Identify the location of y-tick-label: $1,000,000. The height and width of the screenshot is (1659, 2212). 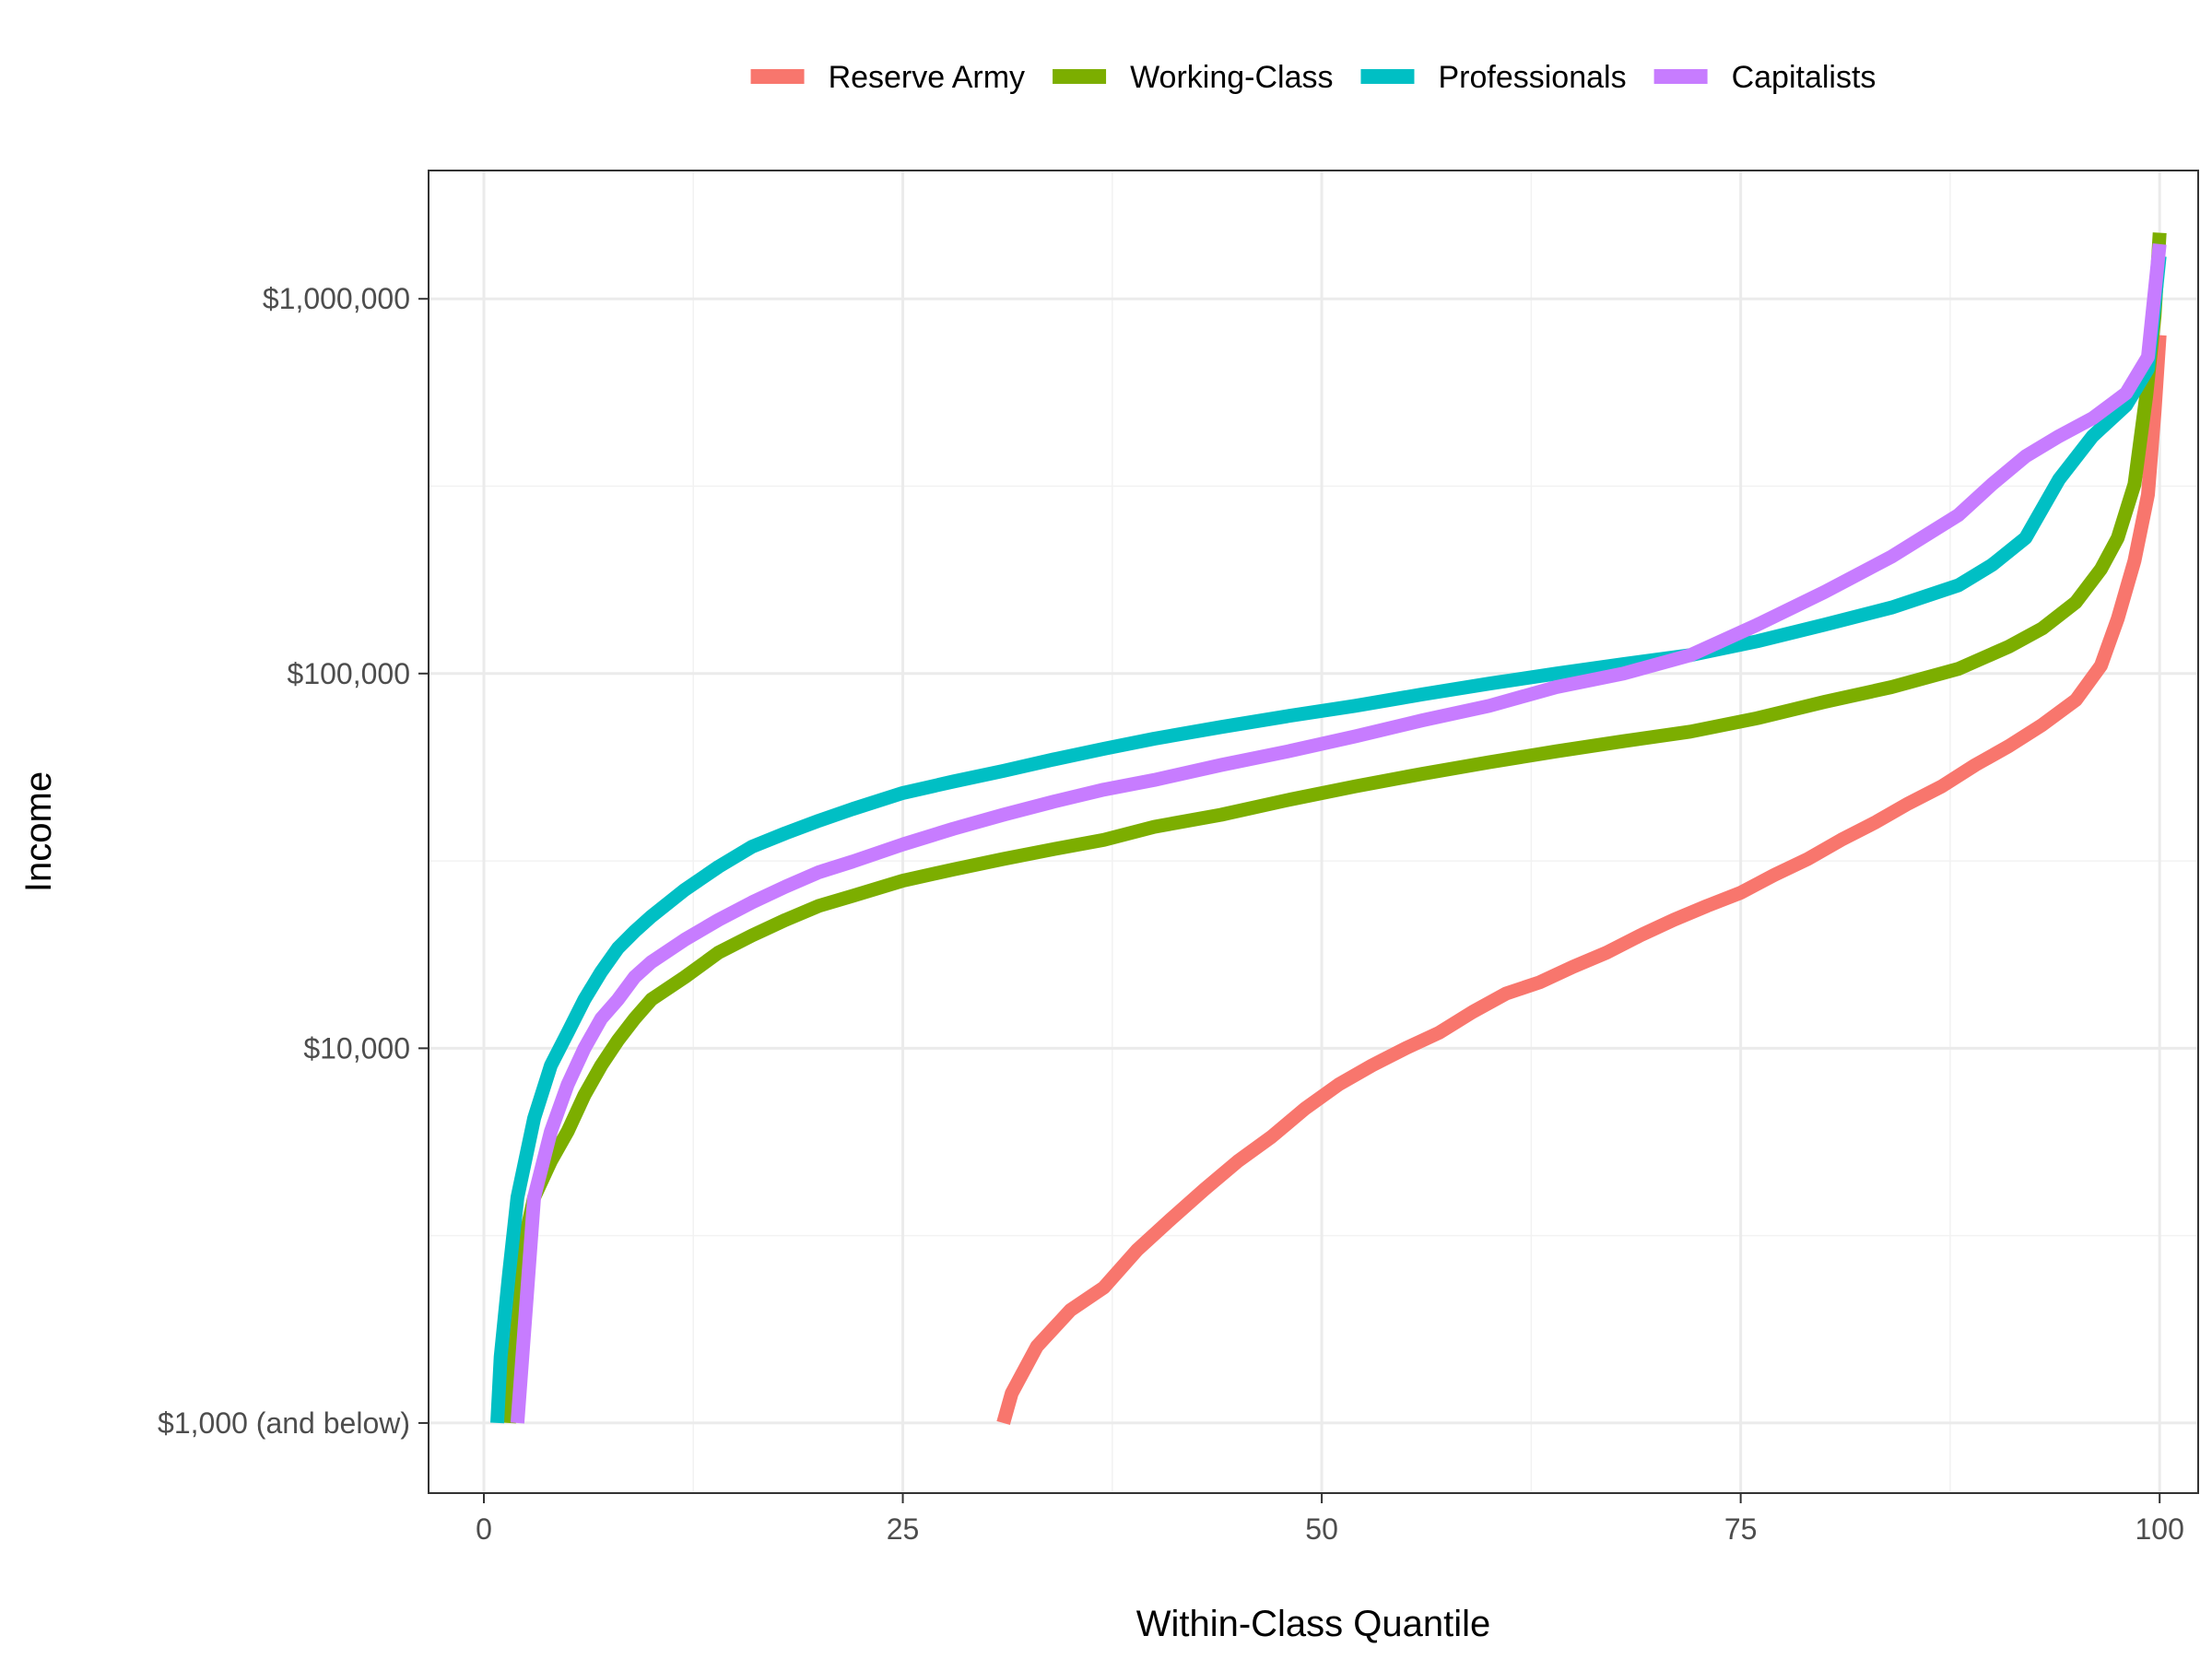
(336, 298).